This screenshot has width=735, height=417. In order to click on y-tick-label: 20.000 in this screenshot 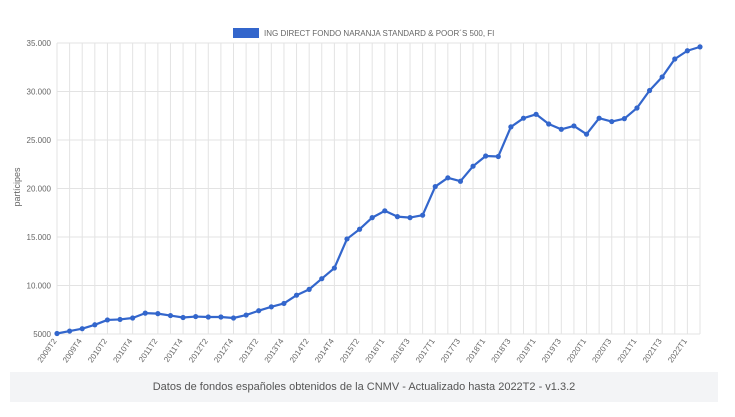, I will do `click(39, 189)`.